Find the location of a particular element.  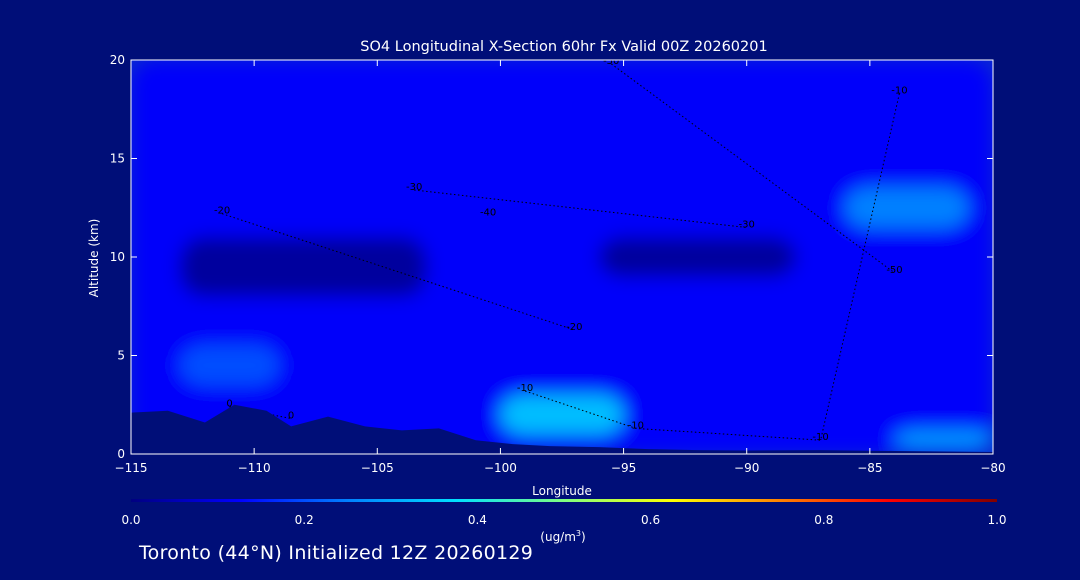

colorbar-tick-label: 0.4 is located at coordinates (477, 520).